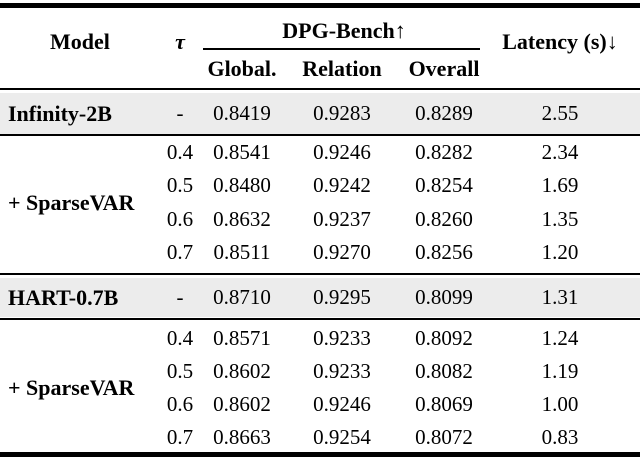 The height and width of the screenshot is (464, 640). I want to click on header-overall: Overall, so click(444, 68).